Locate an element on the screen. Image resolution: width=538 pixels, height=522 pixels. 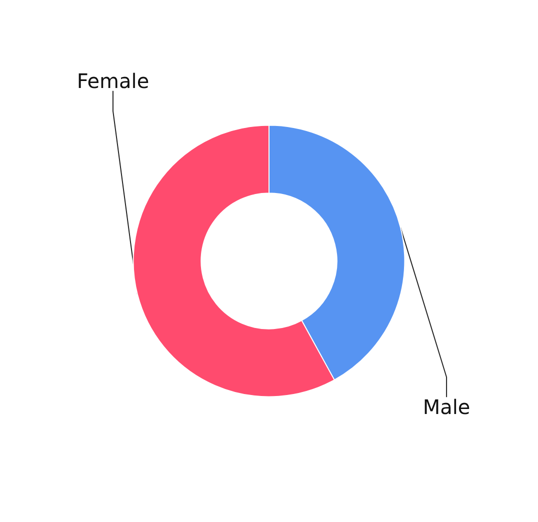
slice-label: Male is located at coordinates (446, 407).